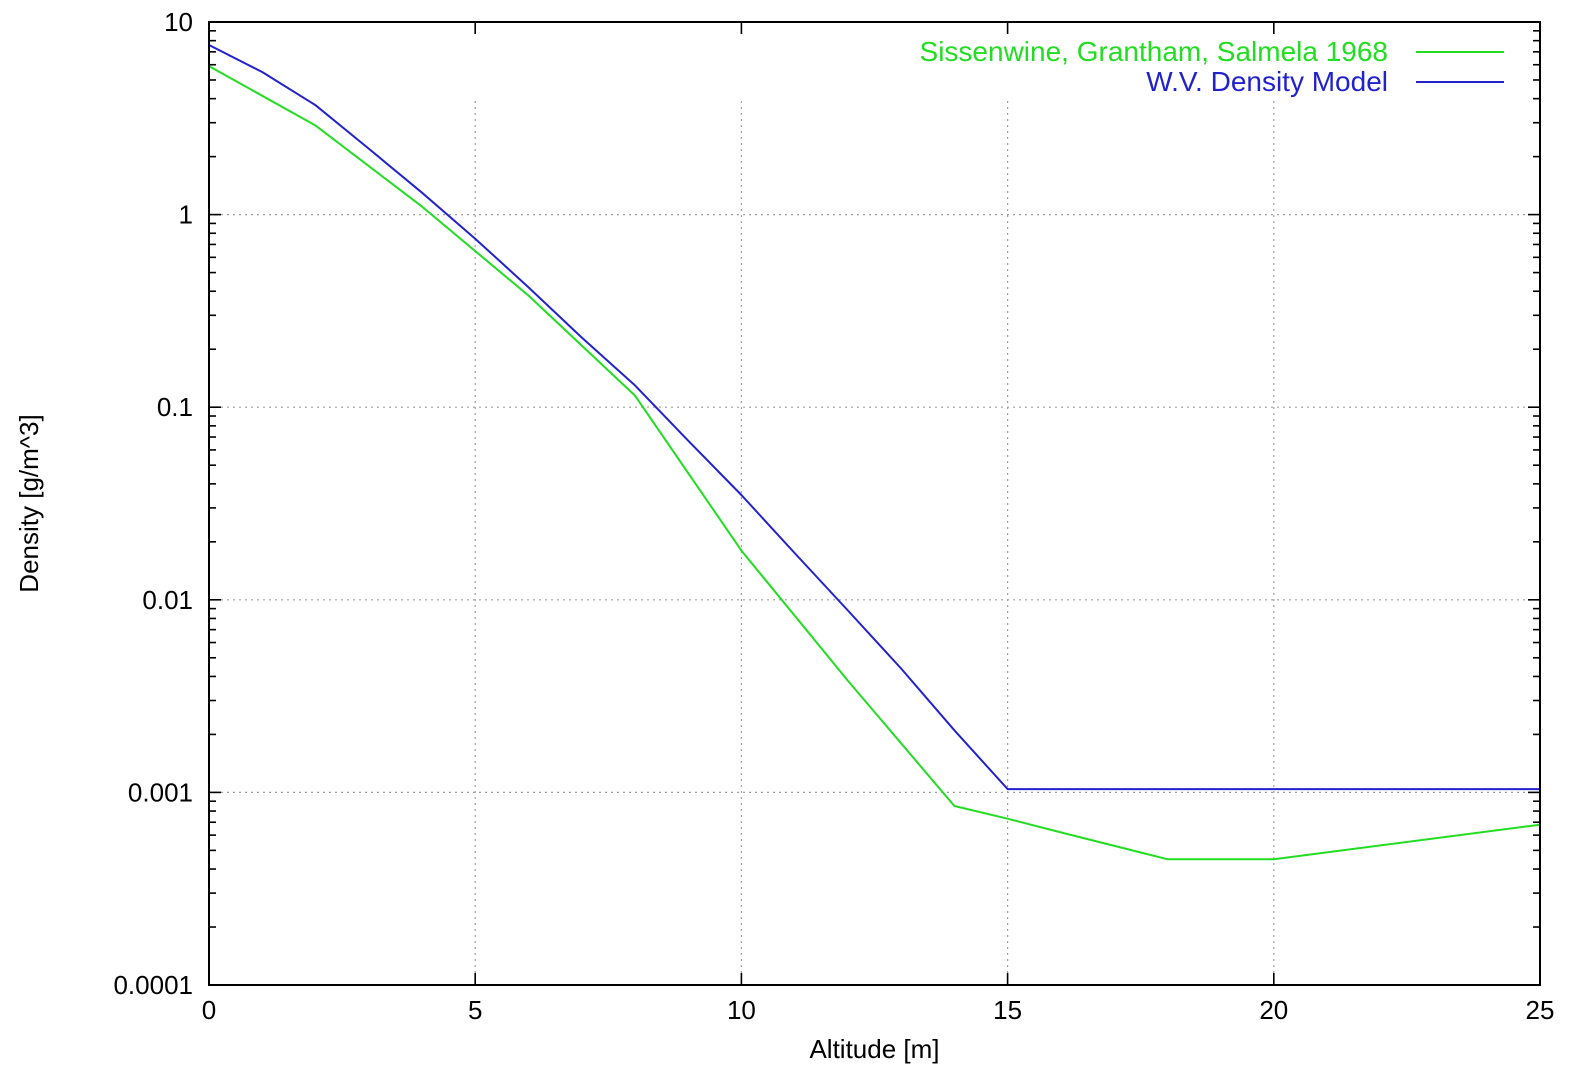 This screenshot has width=1583, height=1077. I want to click on legend-entry-label: W.V. Density Model, so click(1267, 81).